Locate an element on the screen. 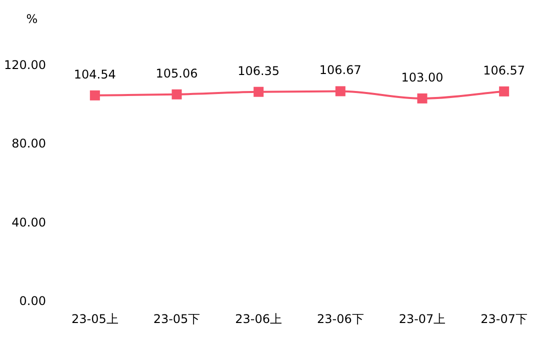 The image size is (557, 341). x-tick-label: 23-05上 is located at coordinates (94, 319).